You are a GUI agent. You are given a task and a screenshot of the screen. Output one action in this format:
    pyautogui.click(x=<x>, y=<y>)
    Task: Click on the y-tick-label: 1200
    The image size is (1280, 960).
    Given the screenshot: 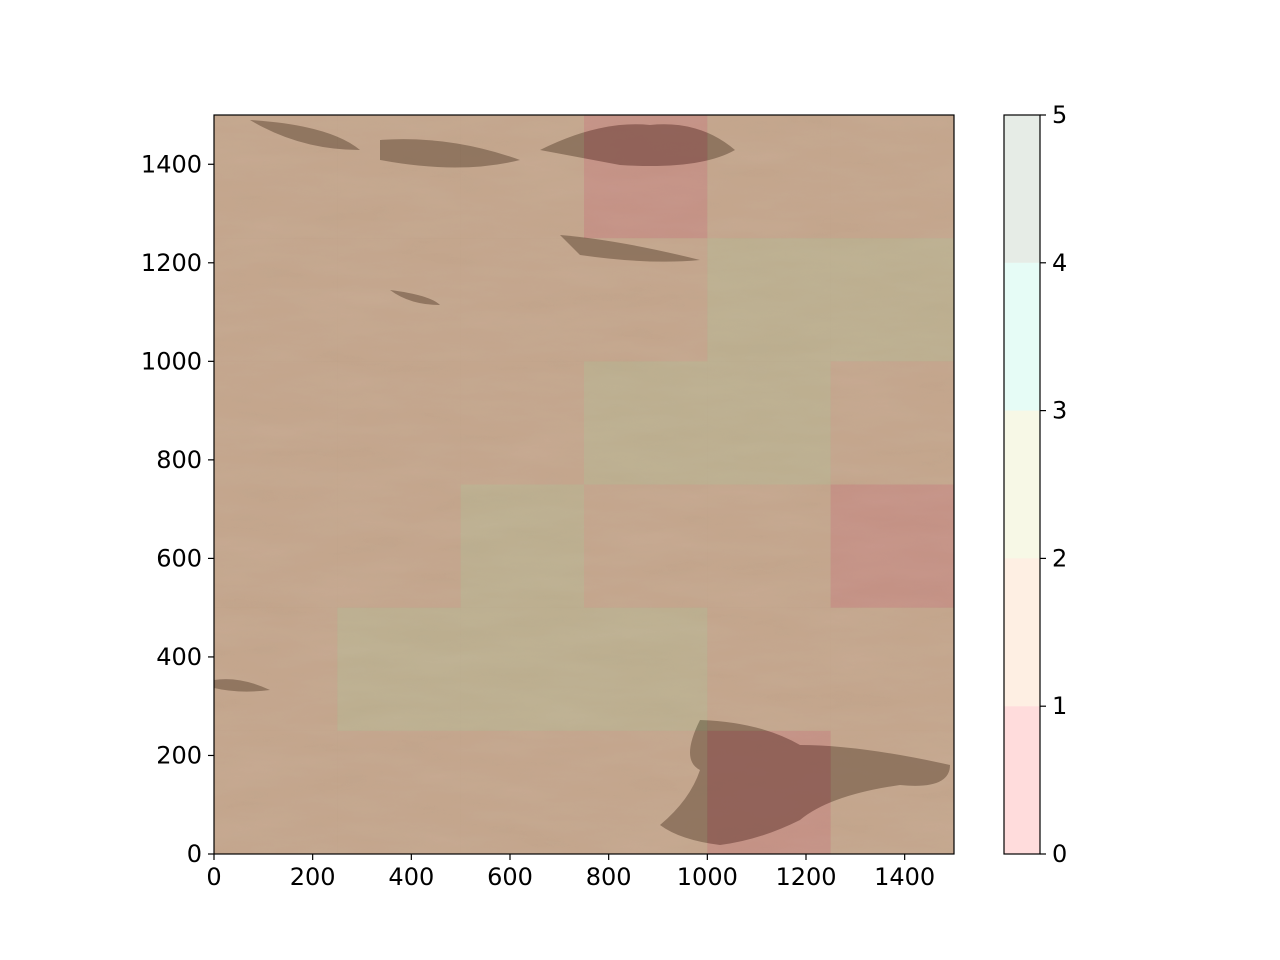 What is the action you would take?
    pyautogui.click(x=171, y=263)
    